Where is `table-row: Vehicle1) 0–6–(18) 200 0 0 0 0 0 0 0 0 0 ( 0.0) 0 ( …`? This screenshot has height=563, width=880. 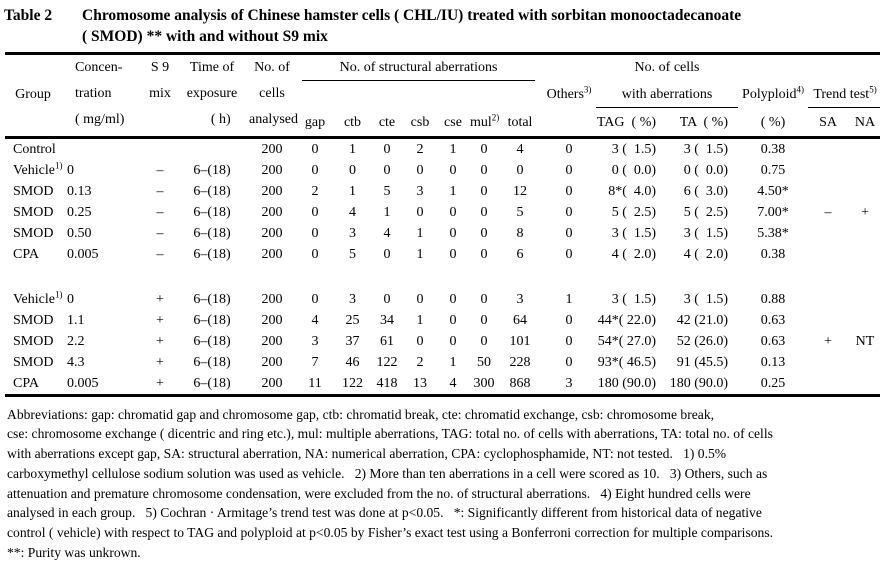 table-row: Vehicle1) 0–6–(18) 200 0 0 0 0 0 0 0 0 0 ( 0.0) 0 ( … is located at coordinates (442, 170).